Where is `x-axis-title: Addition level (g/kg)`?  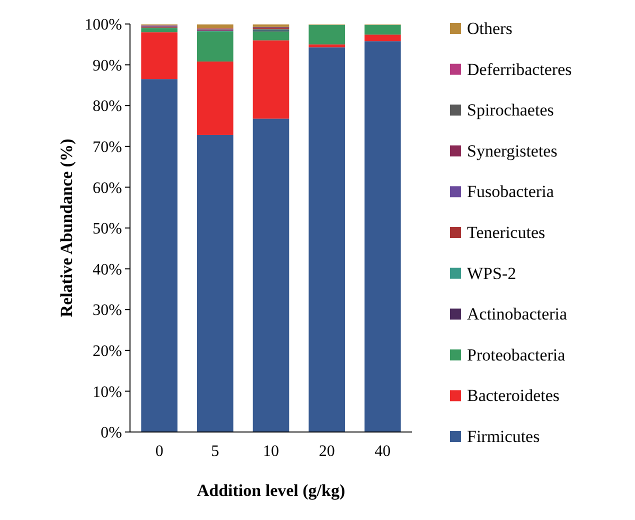
x-axis-title: Addition level (g/kg) is located at coordinates (271, 490).